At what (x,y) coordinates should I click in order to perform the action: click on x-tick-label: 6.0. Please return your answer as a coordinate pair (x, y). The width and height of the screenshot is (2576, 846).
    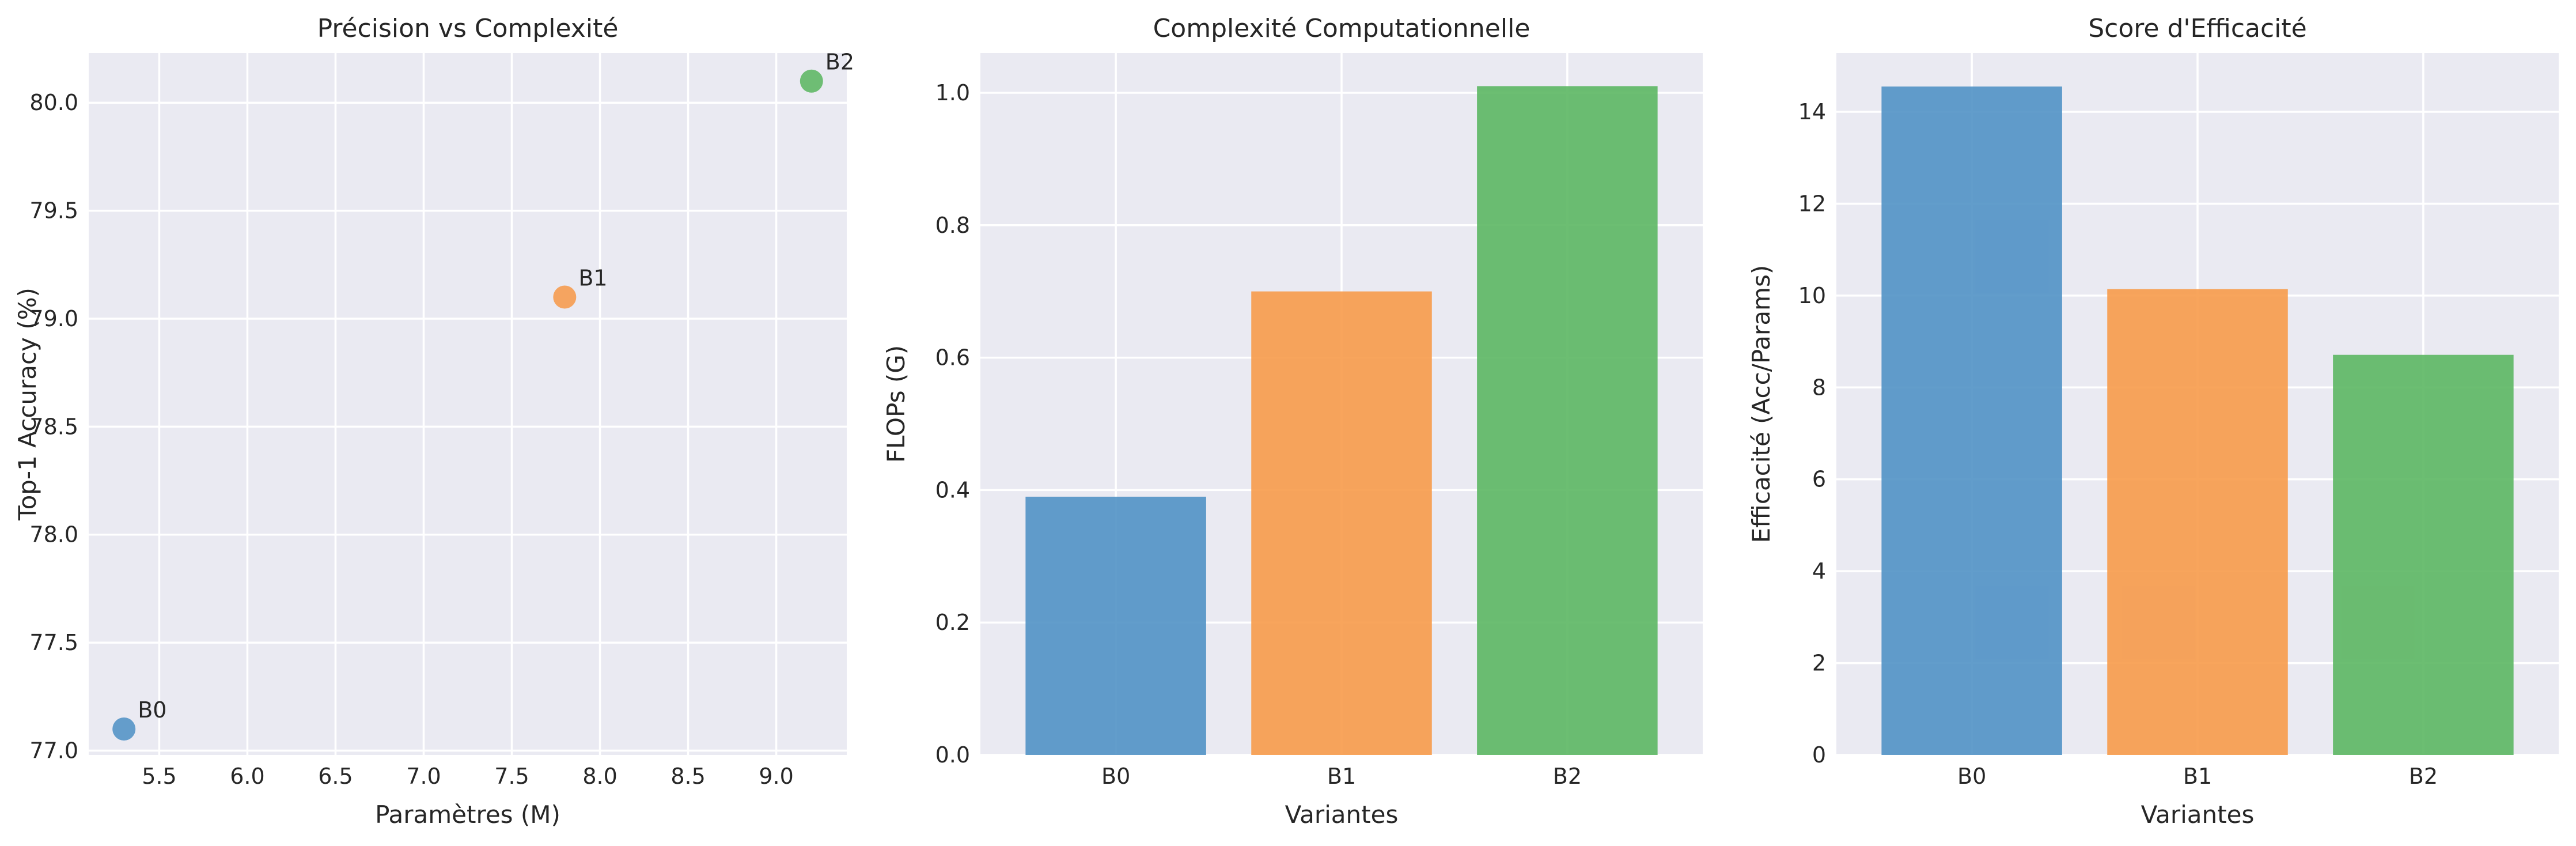
    Looking at the image, I should click on (247, 777).